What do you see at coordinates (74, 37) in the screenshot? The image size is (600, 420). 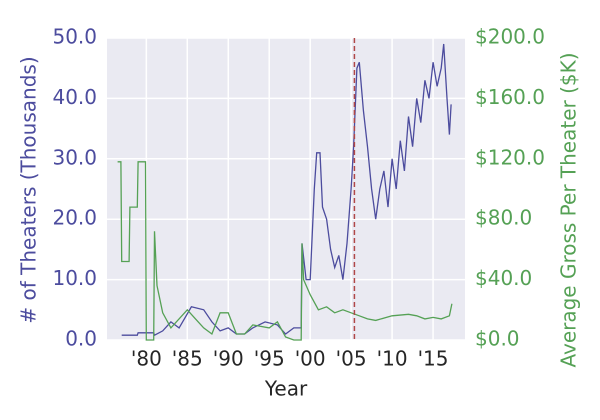 I see `y-tick-label: 50.0` at bounding box center [74, 37].